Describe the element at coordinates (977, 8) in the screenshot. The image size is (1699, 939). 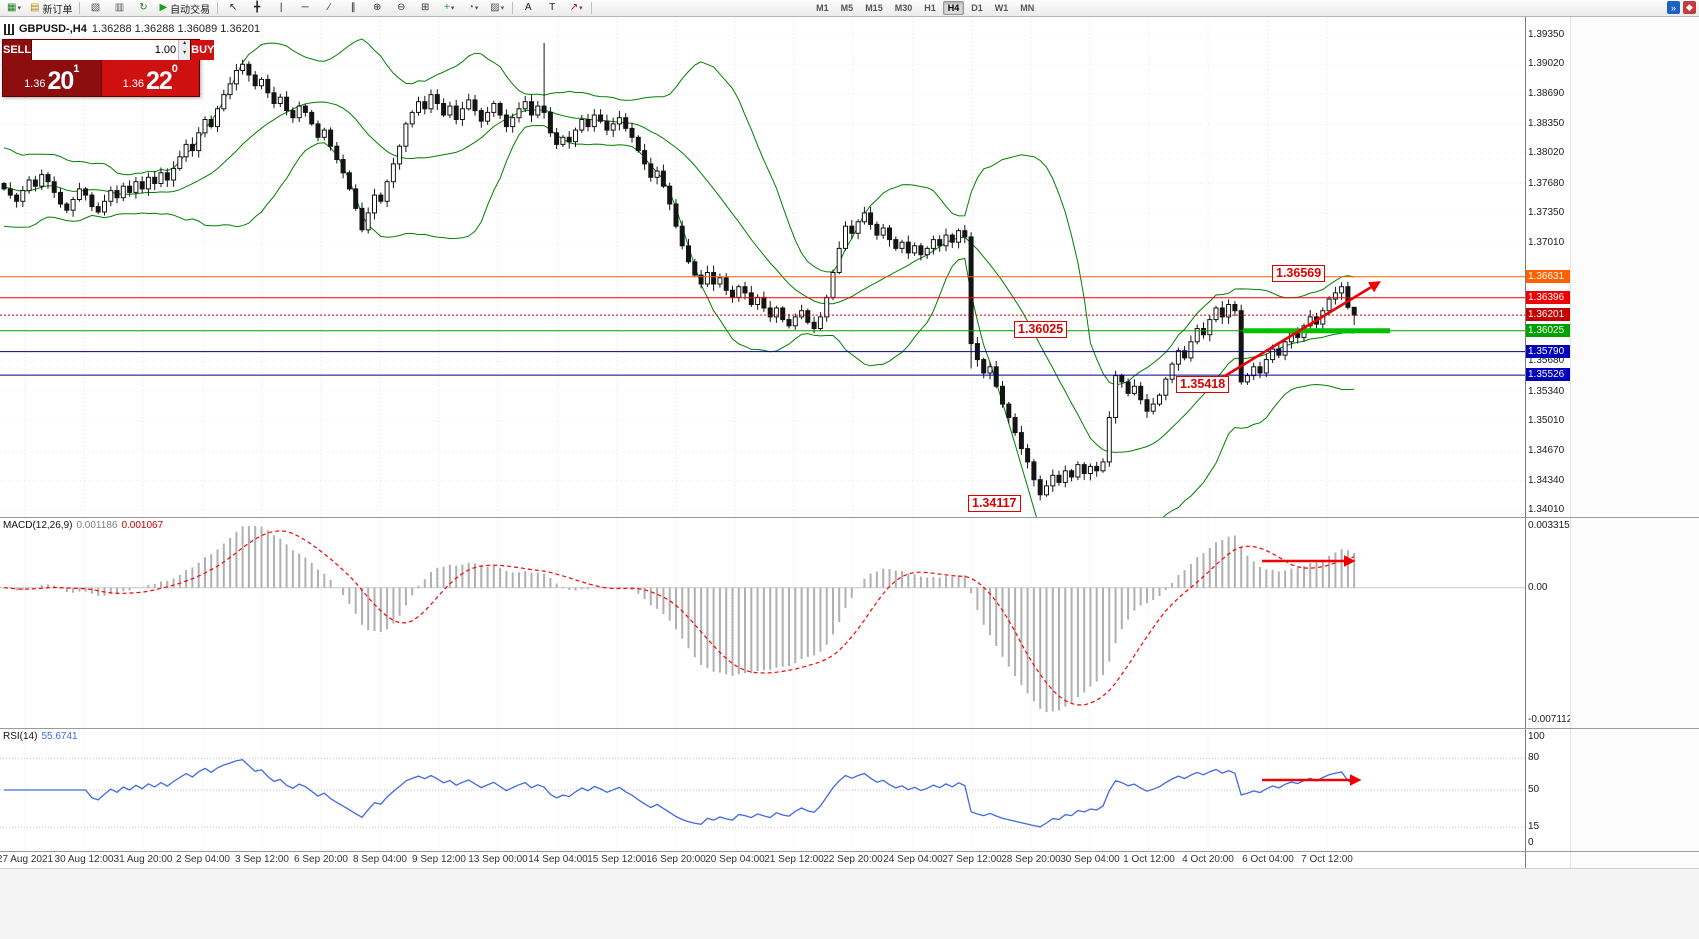
I see `timeframe-button-d1: D1` at that location.